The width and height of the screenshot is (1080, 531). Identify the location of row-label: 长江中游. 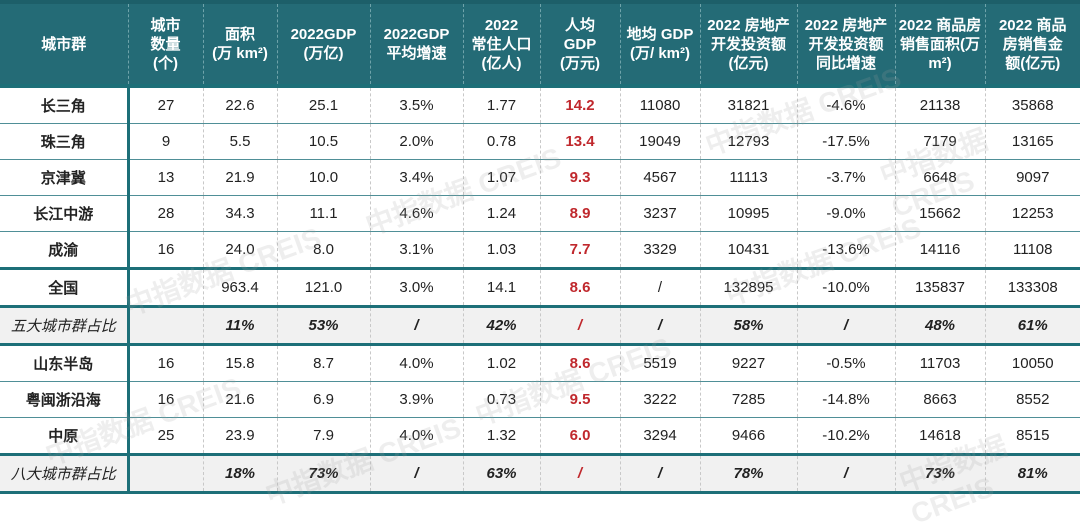
(65, 213).